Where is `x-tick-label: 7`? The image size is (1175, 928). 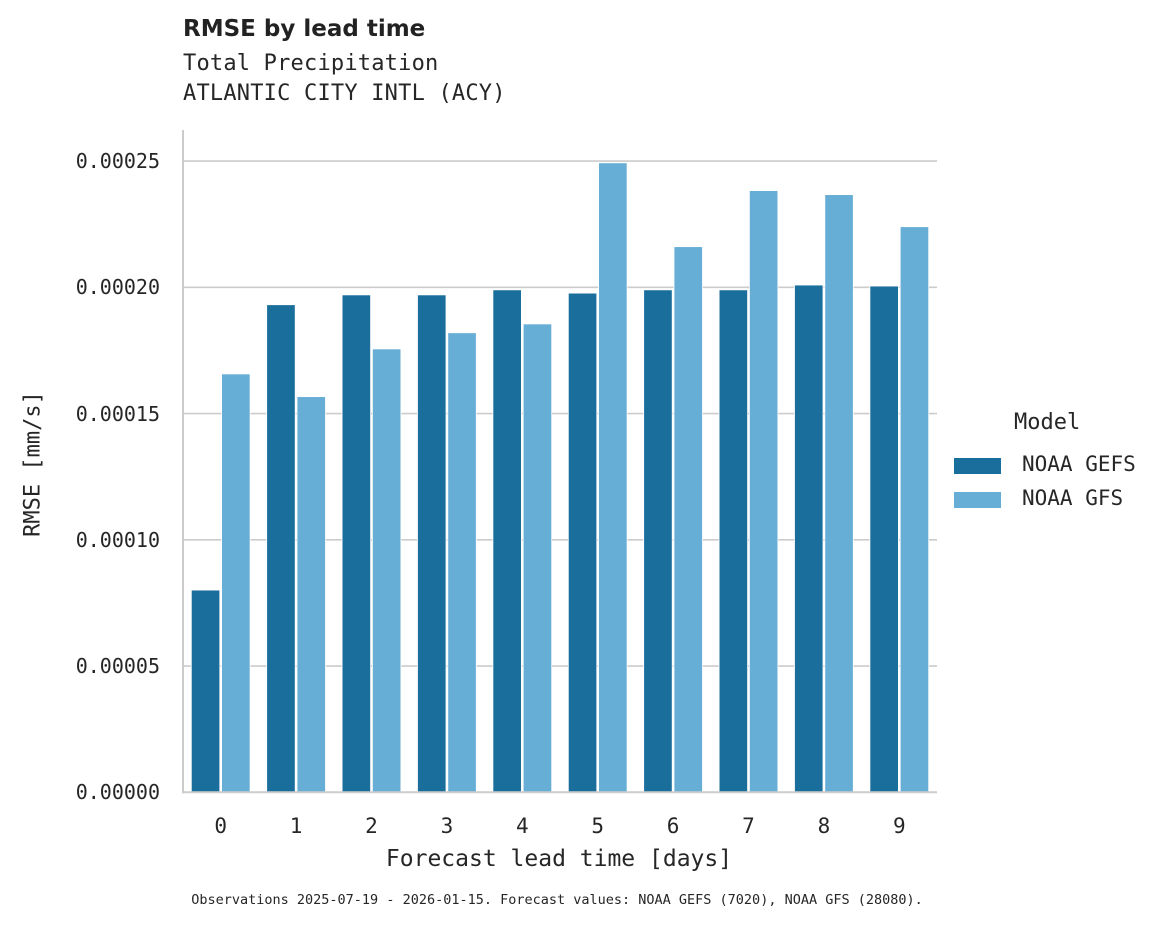
x-tick-label: 7 is located at coordinates (748, 826).